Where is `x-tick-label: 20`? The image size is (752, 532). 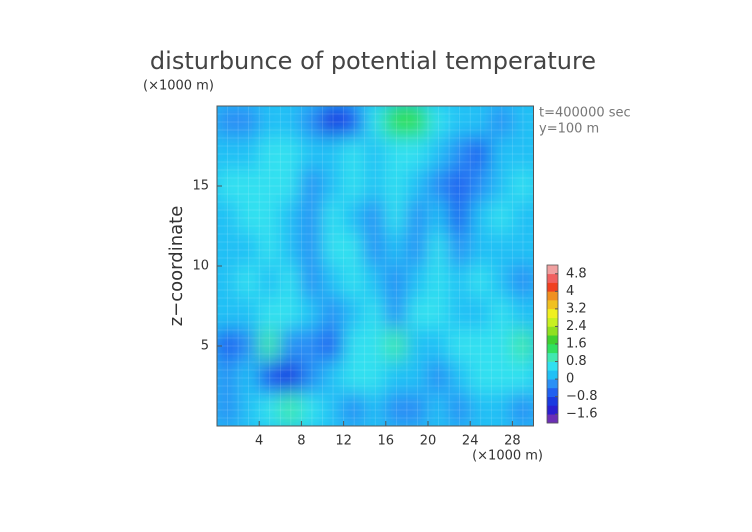
x-tick-label: 20 is located at coordinates (428, 441).